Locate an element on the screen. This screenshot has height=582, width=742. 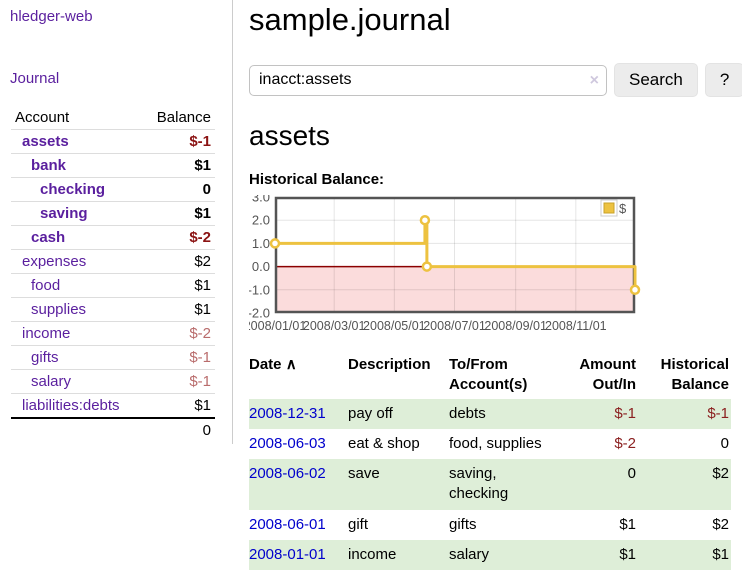
account-balance: $2 is located at coordinates (202, 261).